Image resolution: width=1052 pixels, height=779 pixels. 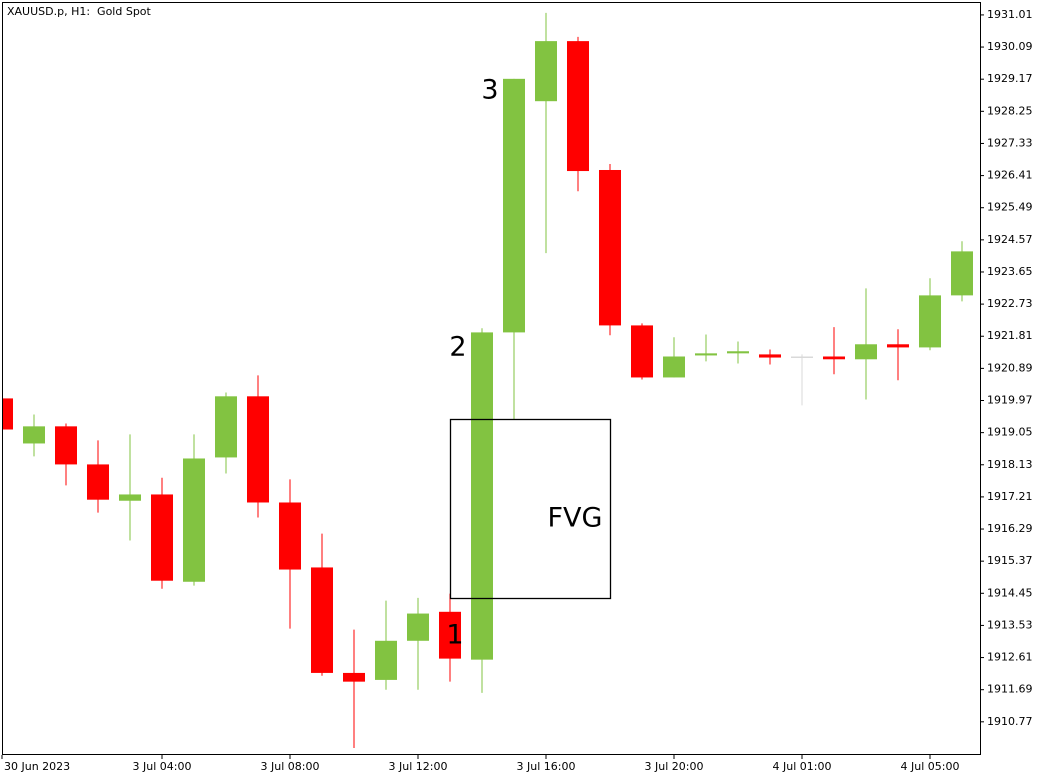 What do you see at coordinates (1010, 689) in the screenshot?
I see `y-tick-label: 1911.69` at bounding box center [1010, 689].